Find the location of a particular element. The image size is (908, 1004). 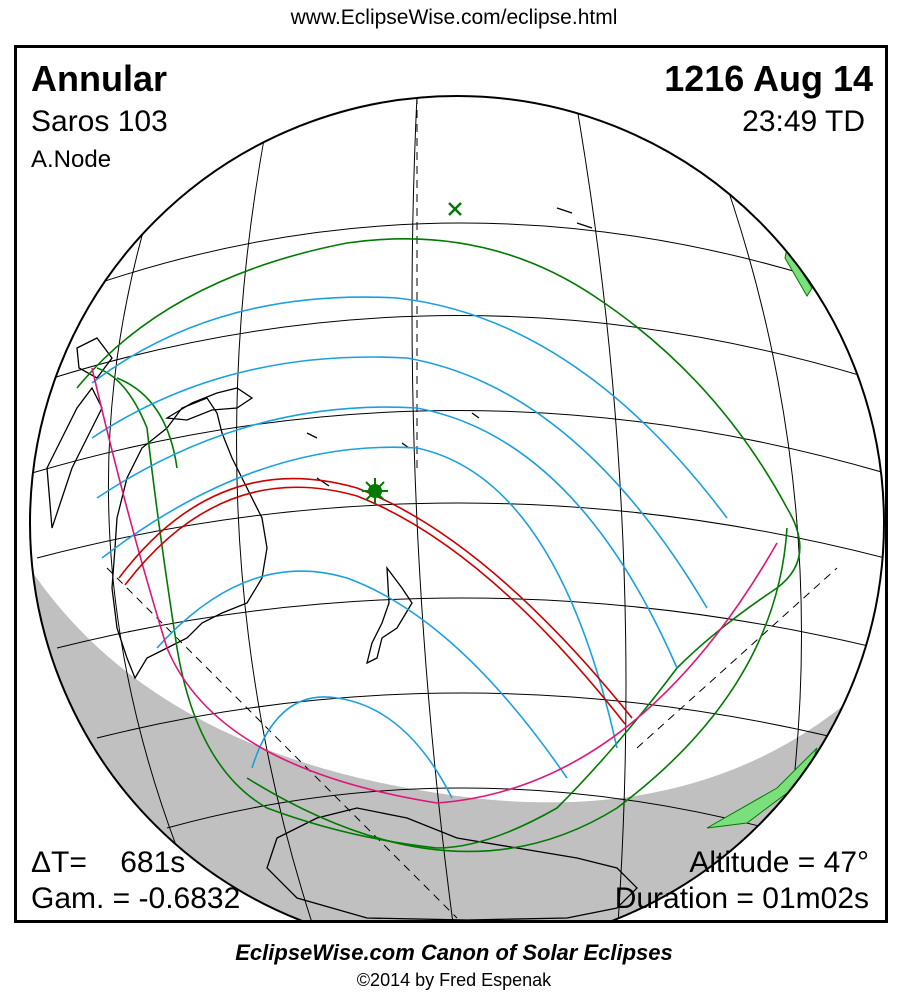

duration: Duration = 01m02s is located at coordinates (741, 898).